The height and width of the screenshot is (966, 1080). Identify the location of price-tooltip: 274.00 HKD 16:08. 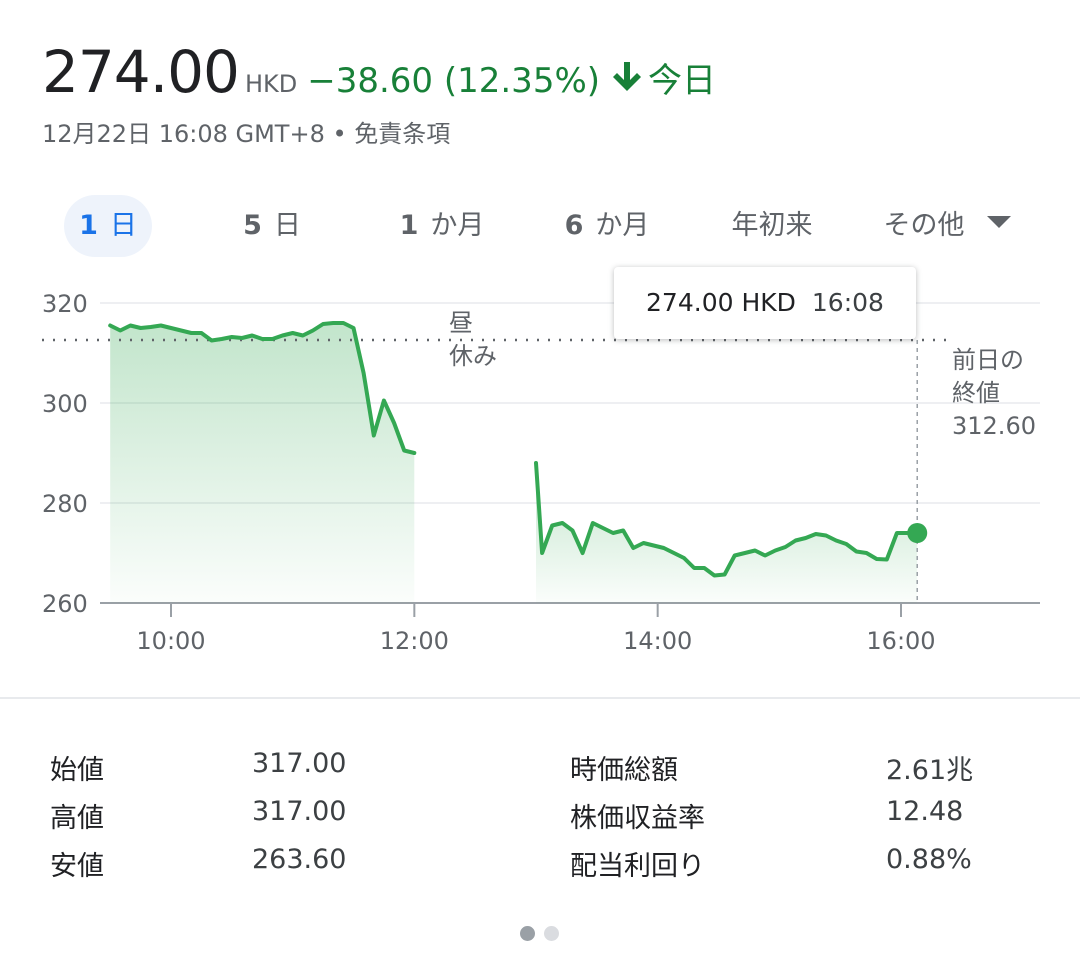
(765, 303).